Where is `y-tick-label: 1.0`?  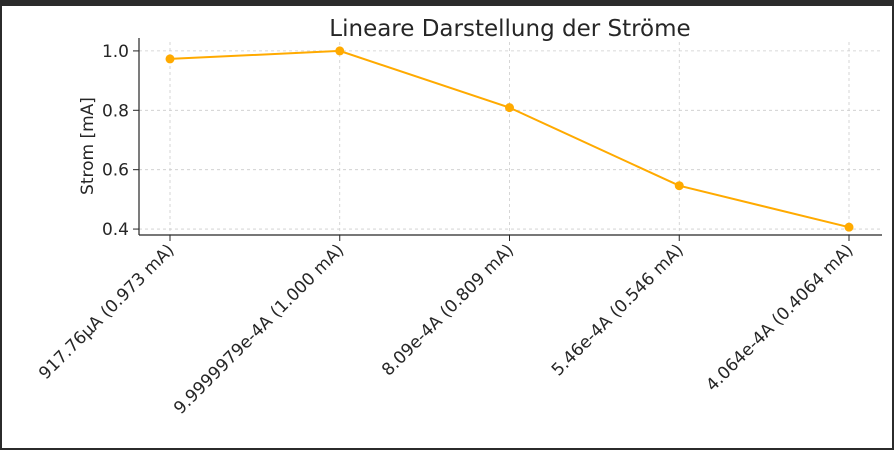
y-tick-label: 1.0 is located at coordinates (115, 52).